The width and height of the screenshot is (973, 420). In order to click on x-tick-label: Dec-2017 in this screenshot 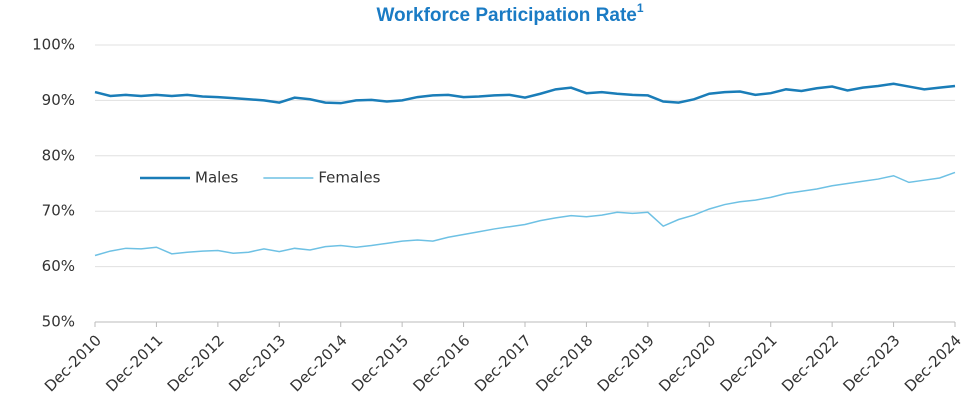, I will do `click(503, 363)`.